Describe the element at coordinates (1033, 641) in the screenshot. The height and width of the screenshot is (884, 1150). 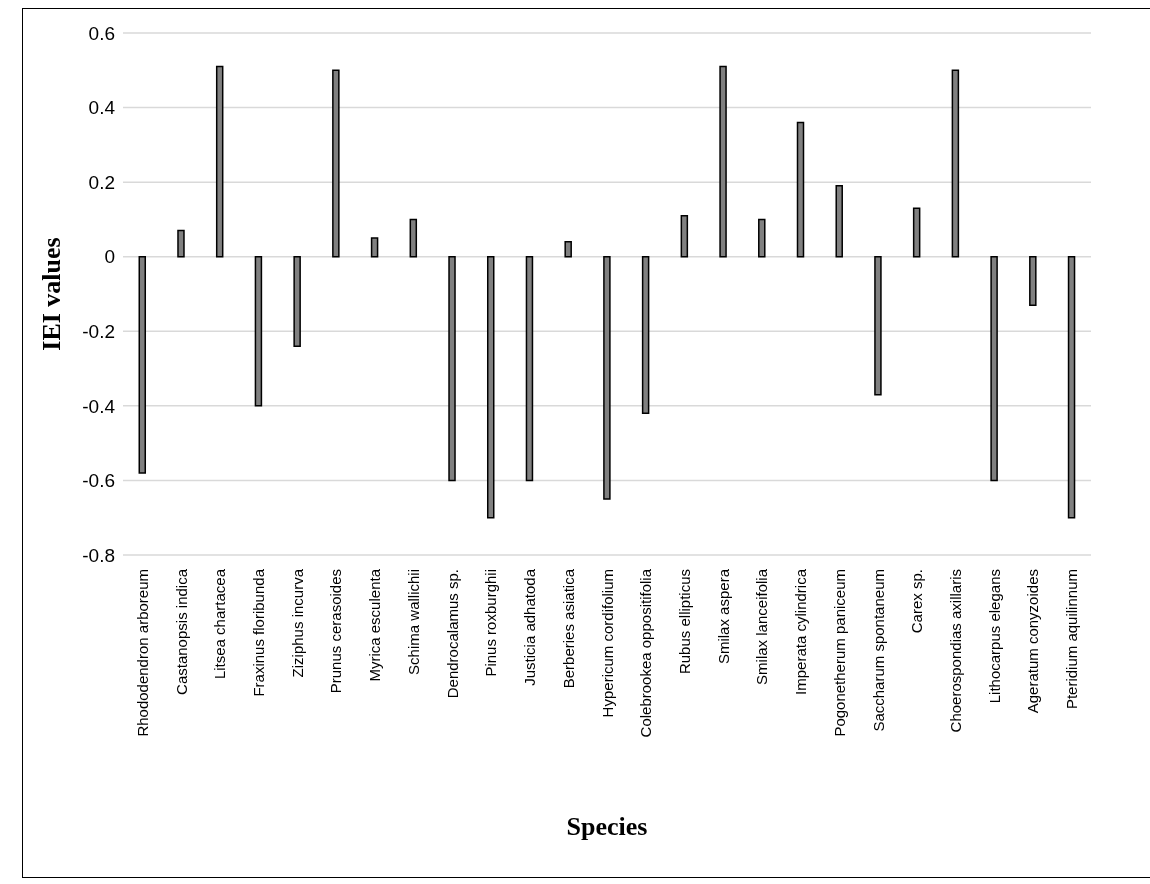
I see `x-tick-label: Ageratum conyzoides` at that location.